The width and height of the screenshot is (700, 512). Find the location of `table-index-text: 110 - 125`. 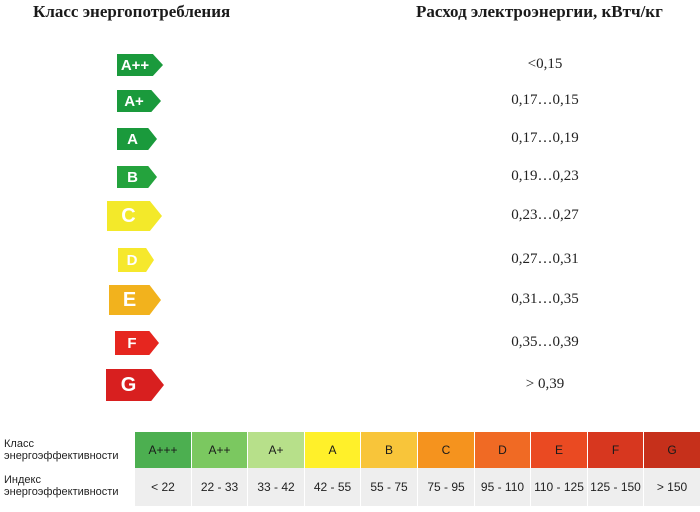

table-index-text: 110 - 125 is located at coordinates (559, 487).